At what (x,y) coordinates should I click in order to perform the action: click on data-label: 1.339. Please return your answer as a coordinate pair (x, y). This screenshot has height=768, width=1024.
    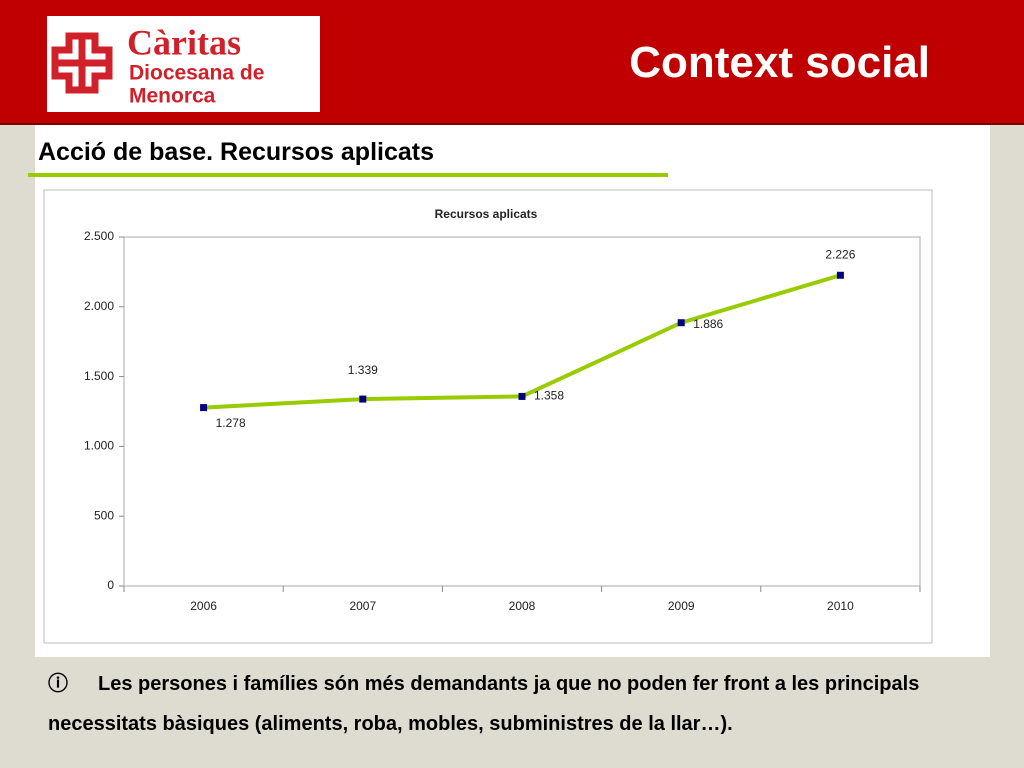
    Looking at the image, I should click on (363, 370).